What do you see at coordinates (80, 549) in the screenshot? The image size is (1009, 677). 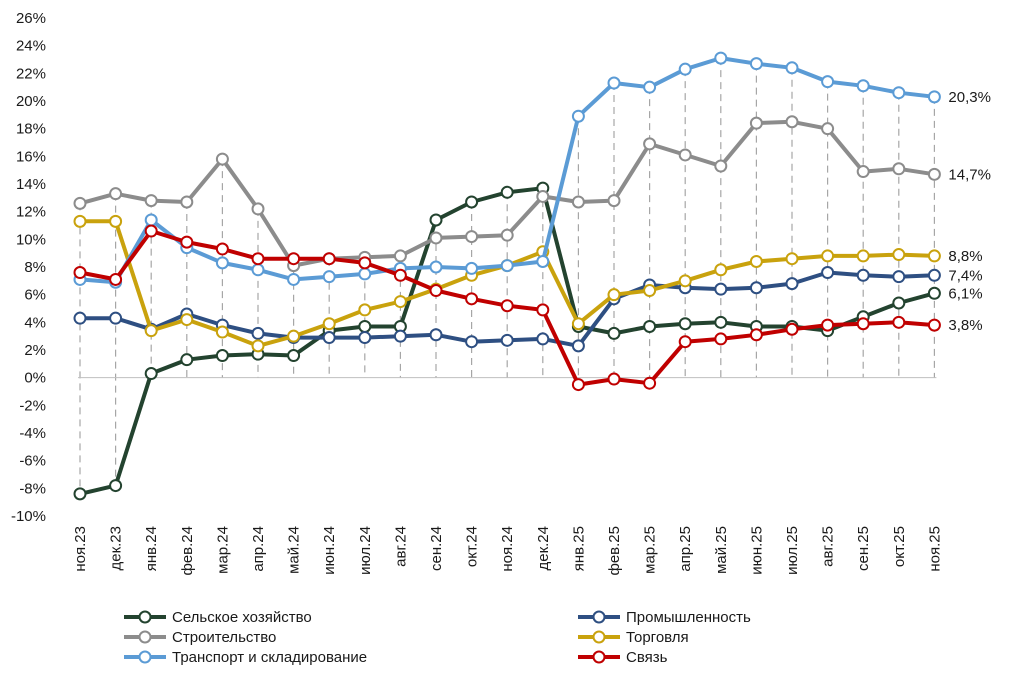 I see `x-tick-label: ноя.23` at bounding box center [80, 549].